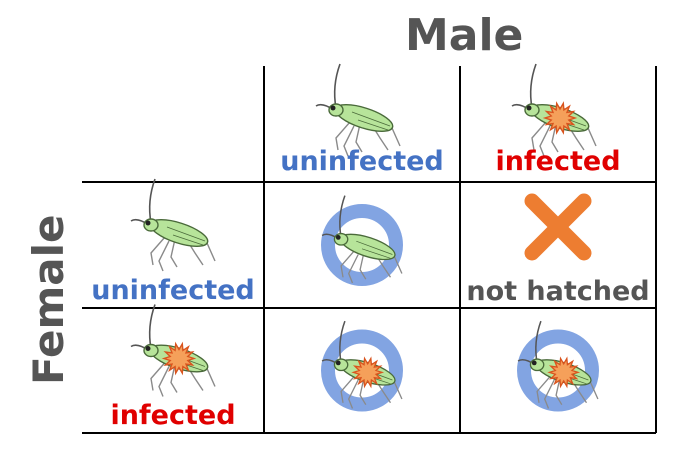 The image size is (700, 471). I want to click on hatched-circle-r1-c1, so click(558, 370).